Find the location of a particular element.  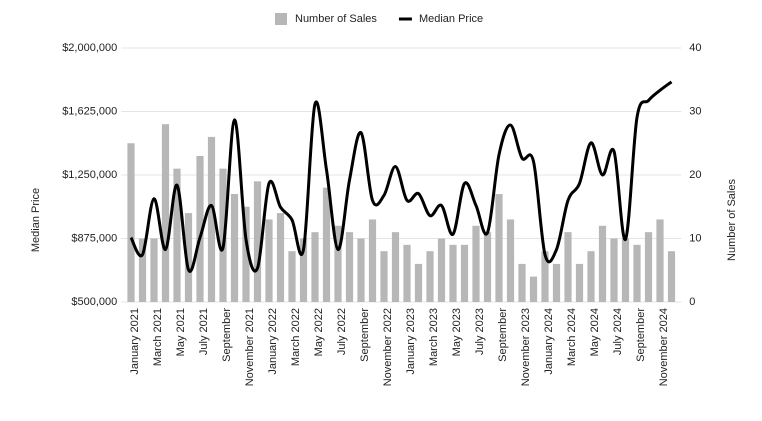

x-tick-label: March 2024 is located at coordinates (572, 337).